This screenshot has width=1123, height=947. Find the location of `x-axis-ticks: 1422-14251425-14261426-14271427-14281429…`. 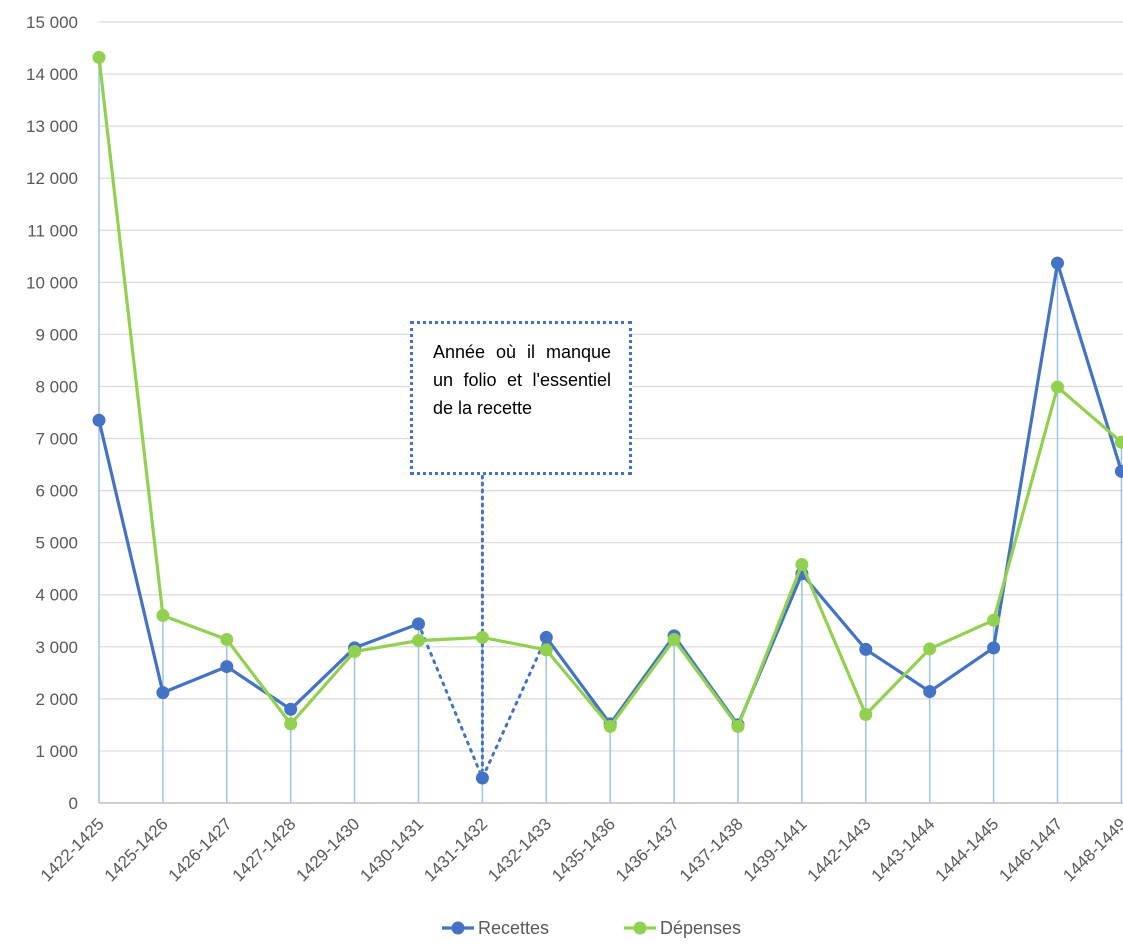

x-axis-ticks: 1422-14251425-14261426-14271427-14281429… is located at coordinates (580, 849).